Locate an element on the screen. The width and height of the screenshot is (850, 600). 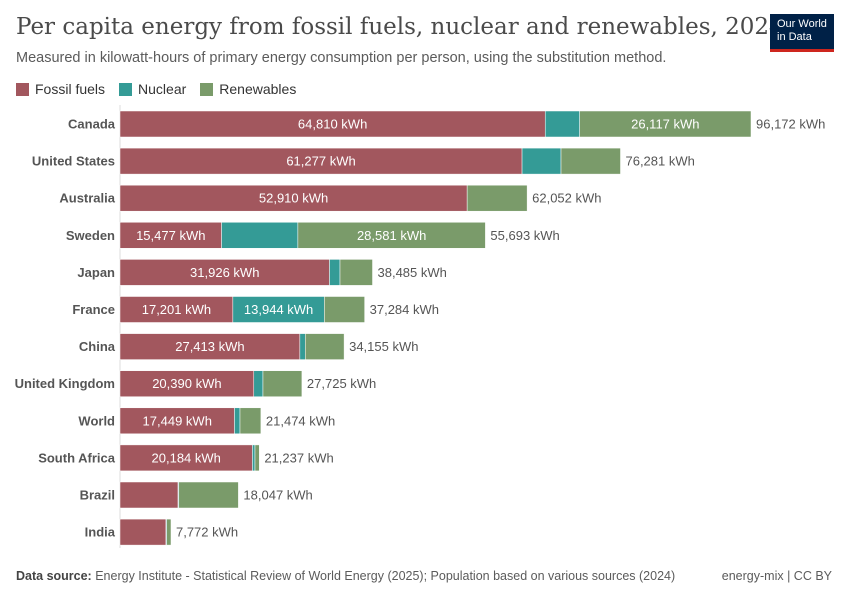
owid-logo: Our World in Data is located at coordinates (802, 33).